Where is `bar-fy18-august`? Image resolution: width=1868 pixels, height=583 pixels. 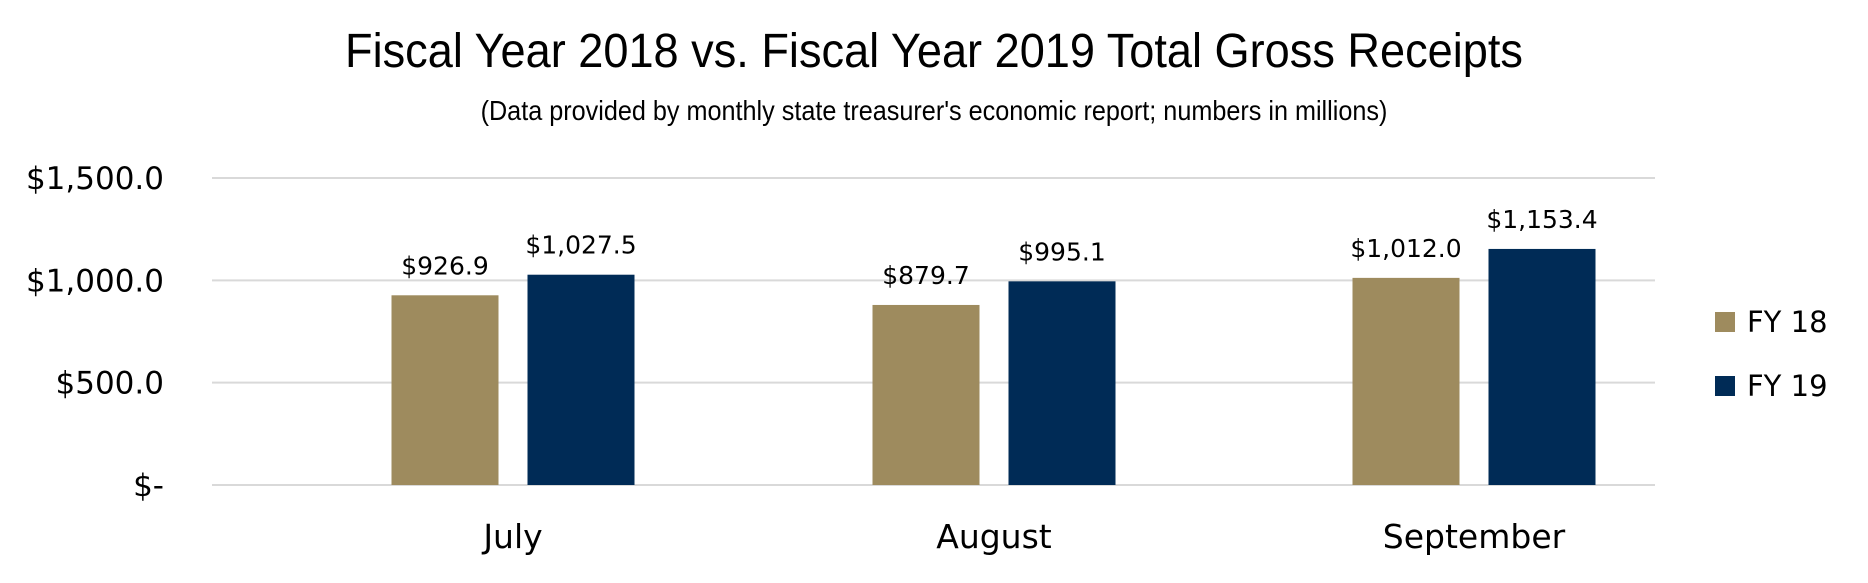
bar-fy18-august is located at coordinates (926, 394).